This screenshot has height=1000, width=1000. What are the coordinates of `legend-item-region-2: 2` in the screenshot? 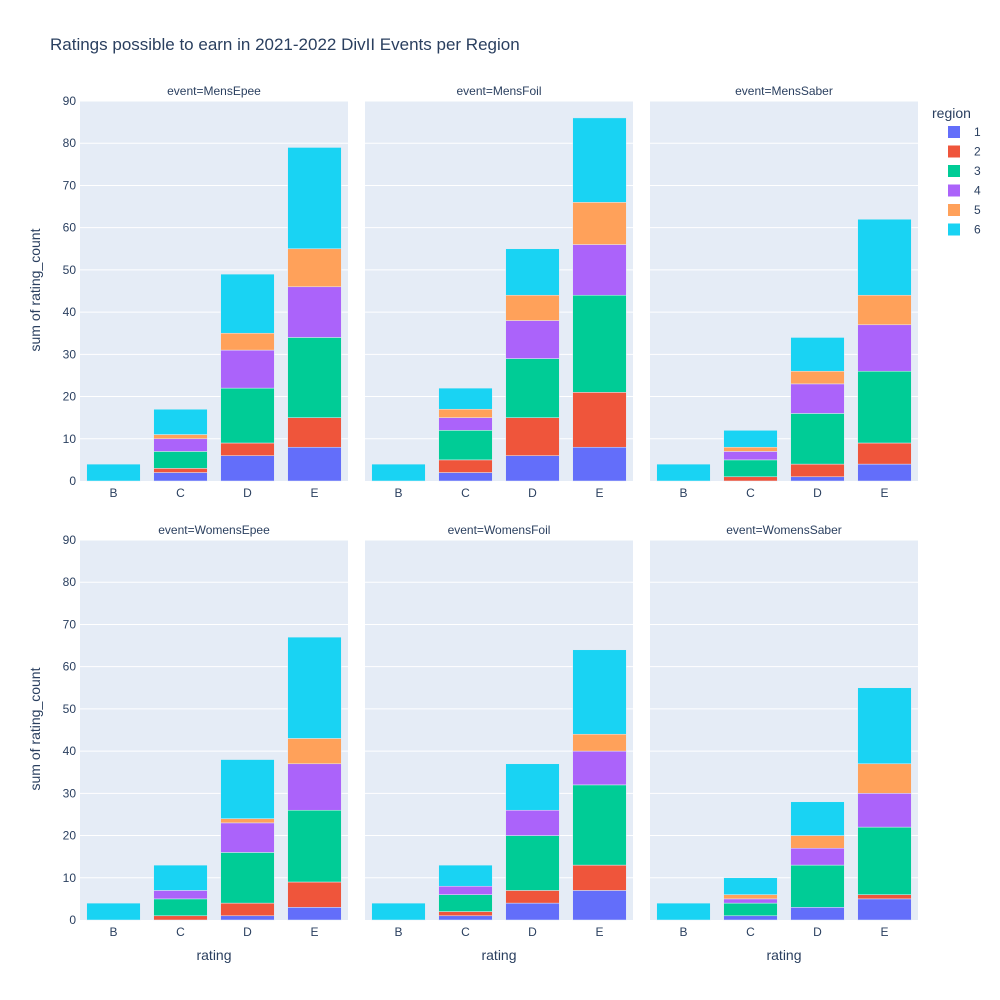 It's located at (964, 152).